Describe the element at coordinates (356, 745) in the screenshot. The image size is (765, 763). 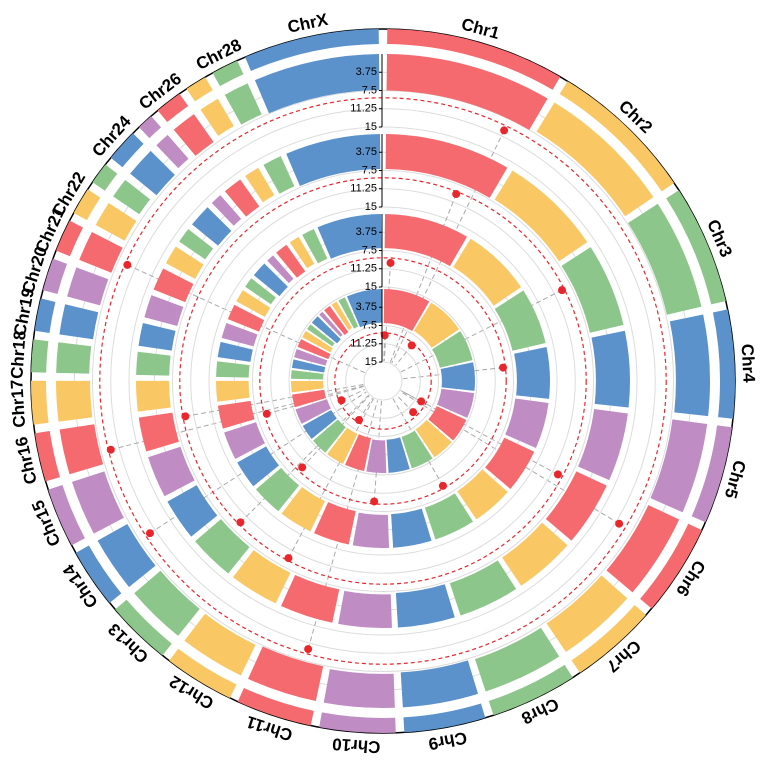
I see `chromosome-label: Chr10` at that location.